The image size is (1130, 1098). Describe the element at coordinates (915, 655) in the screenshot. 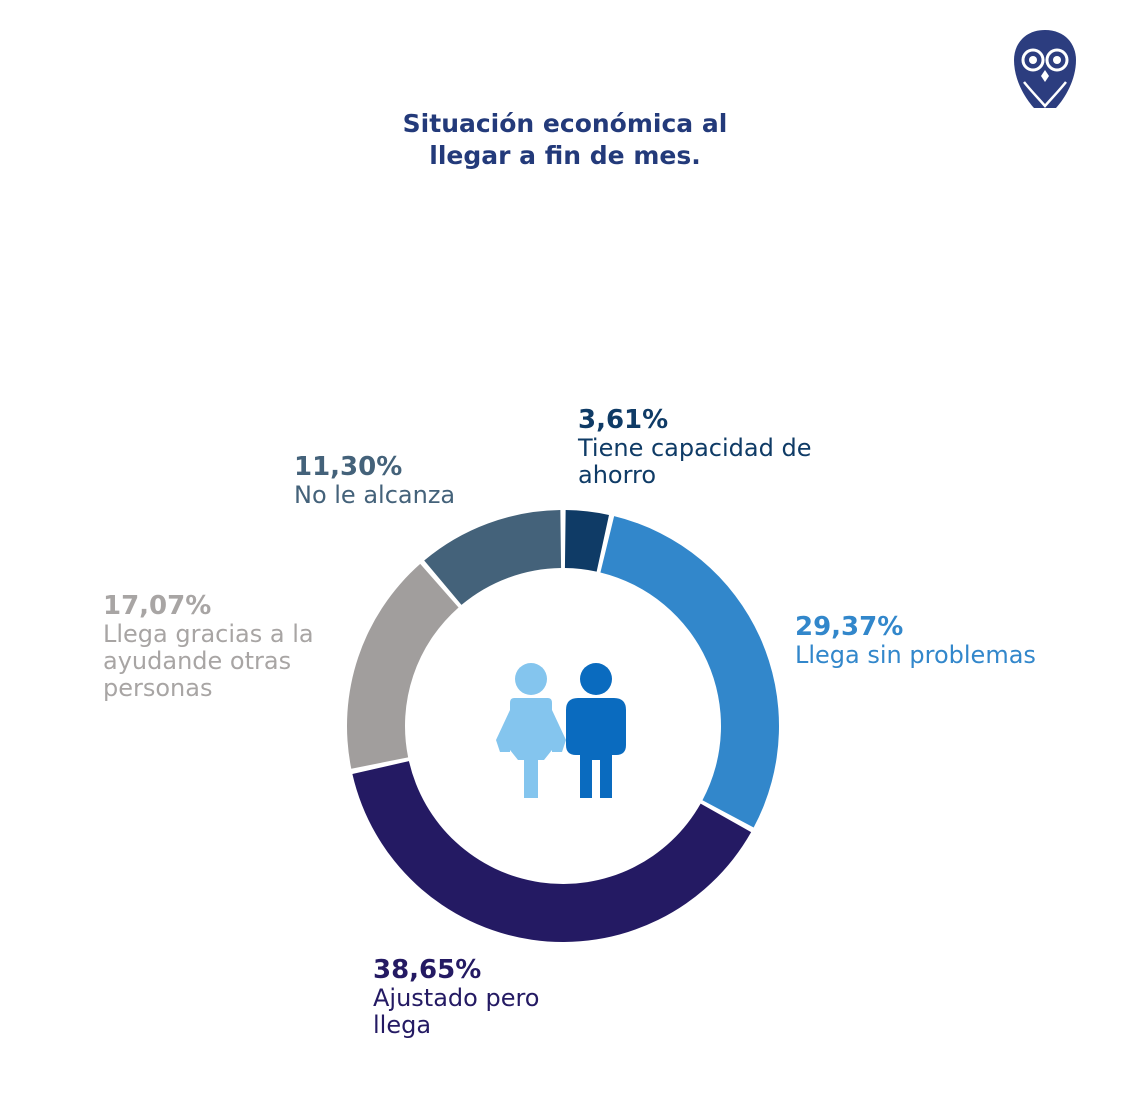

I see `data-label-text: Llega sin problemas` at that location.